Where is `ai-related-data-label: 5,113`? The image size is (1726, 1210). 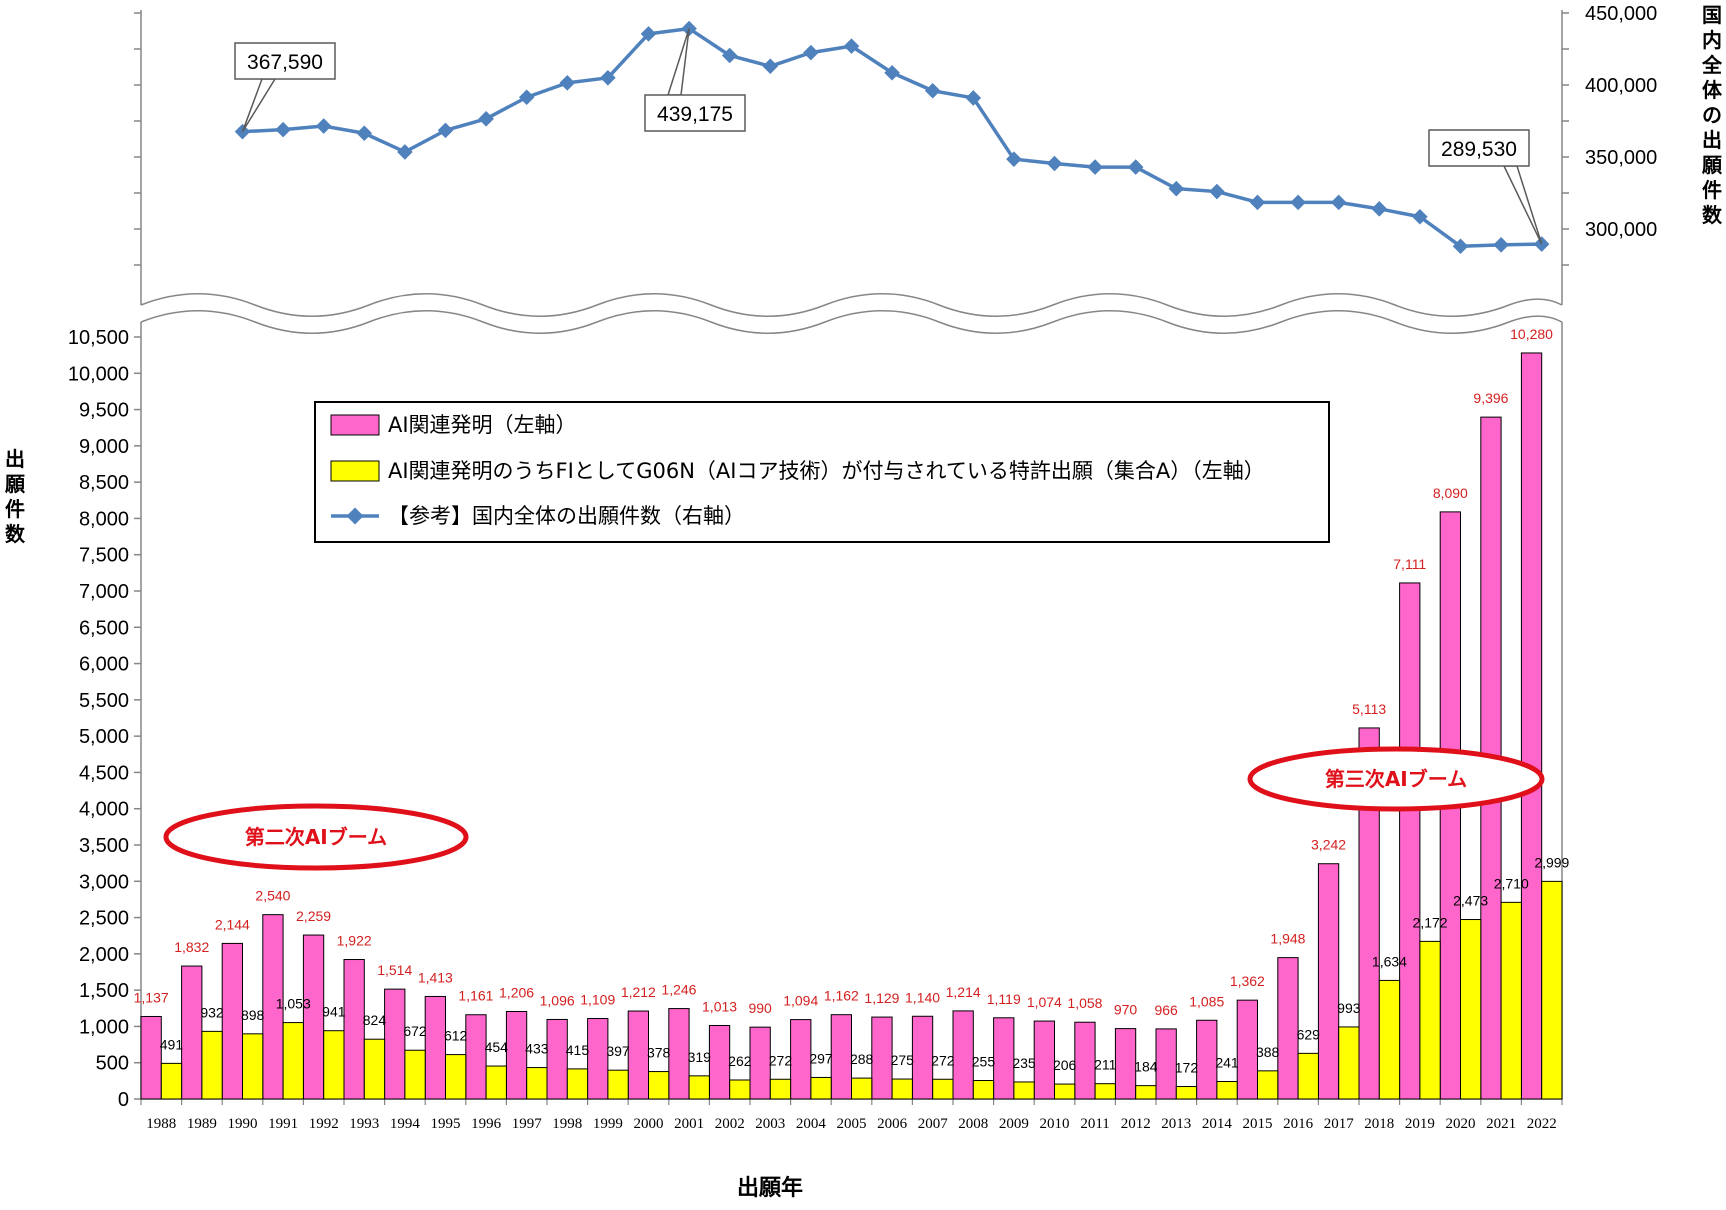 ai-related-data-label: 5,113 is located at coordinates (1369, 709).